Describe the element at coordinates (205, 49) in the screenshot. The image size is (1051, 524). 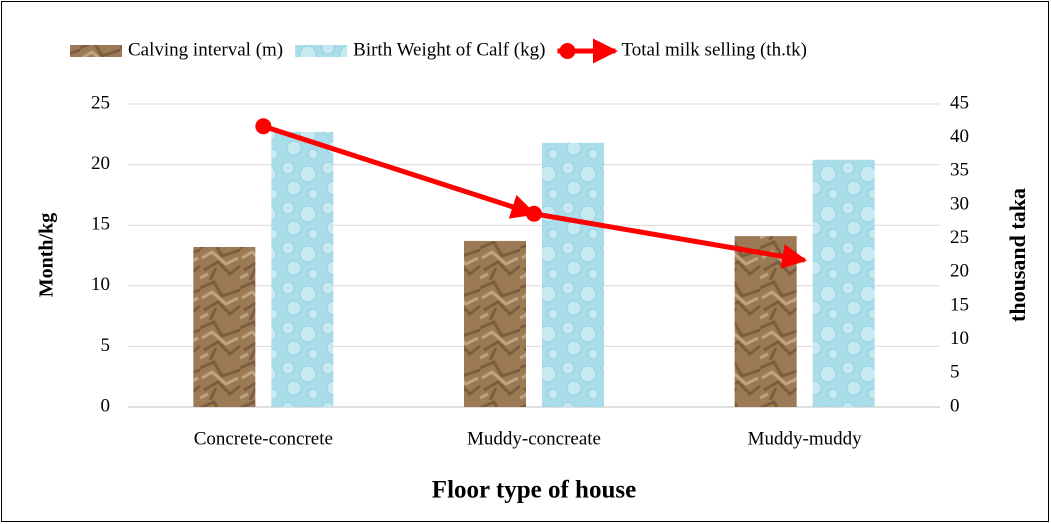
I see `legend-label: Calving interval (m)` at that location.